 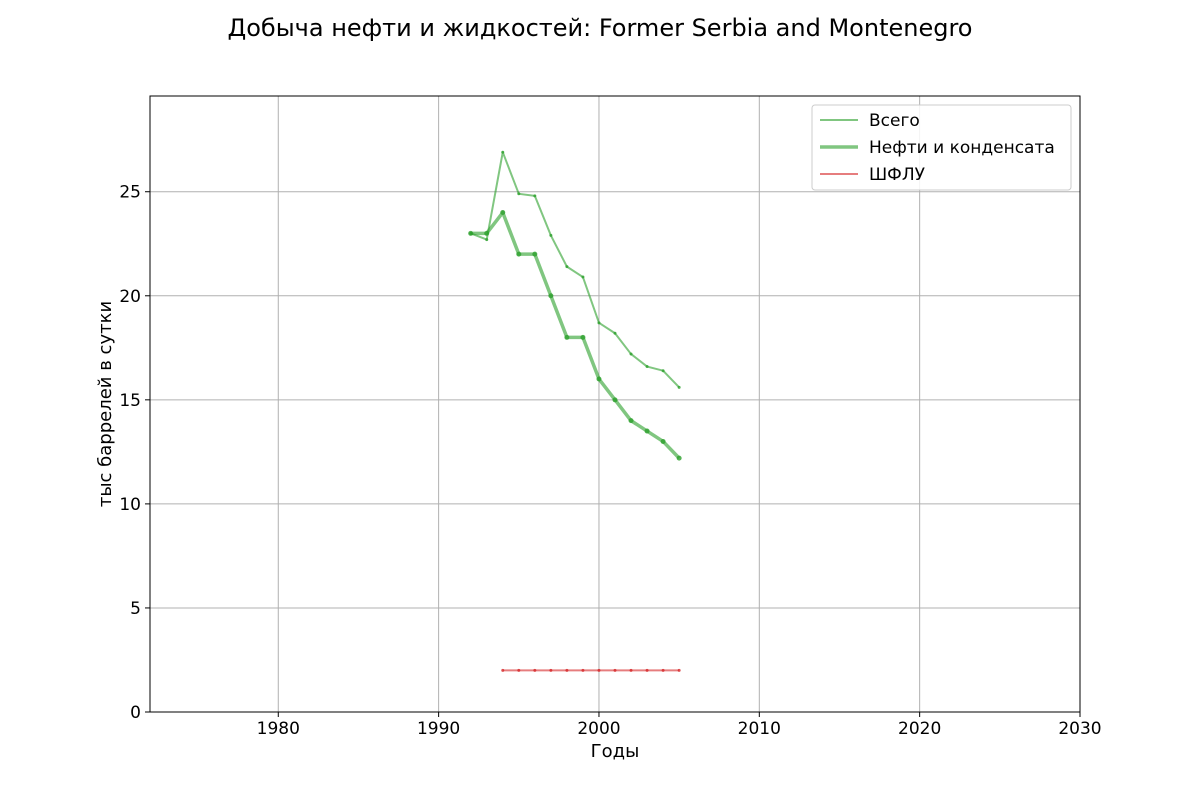 What do you see at coordinates (897, 175) in the screenshot?
I see `legend-entry: ШФЛУ` at bounding box center [897, 175].